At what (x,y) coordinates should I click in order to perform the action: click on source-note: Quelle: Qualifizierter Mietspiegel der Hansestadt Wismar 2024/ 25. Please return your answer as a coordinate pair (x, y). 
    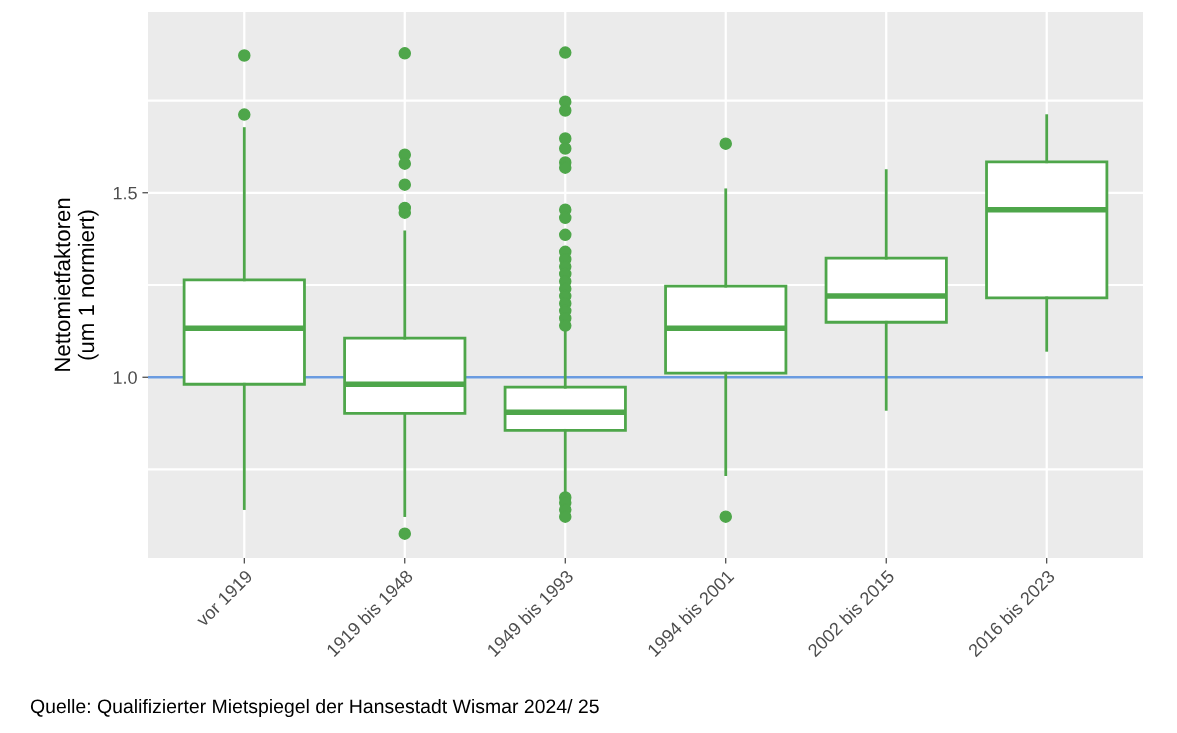
    Looking at the image, I should click on (314, 708).